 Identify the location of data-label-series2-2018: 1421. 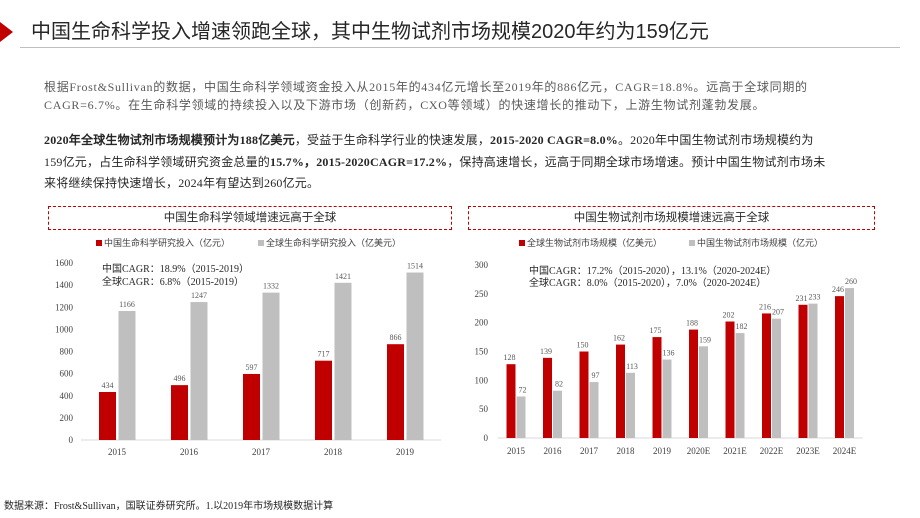
(343, 276).